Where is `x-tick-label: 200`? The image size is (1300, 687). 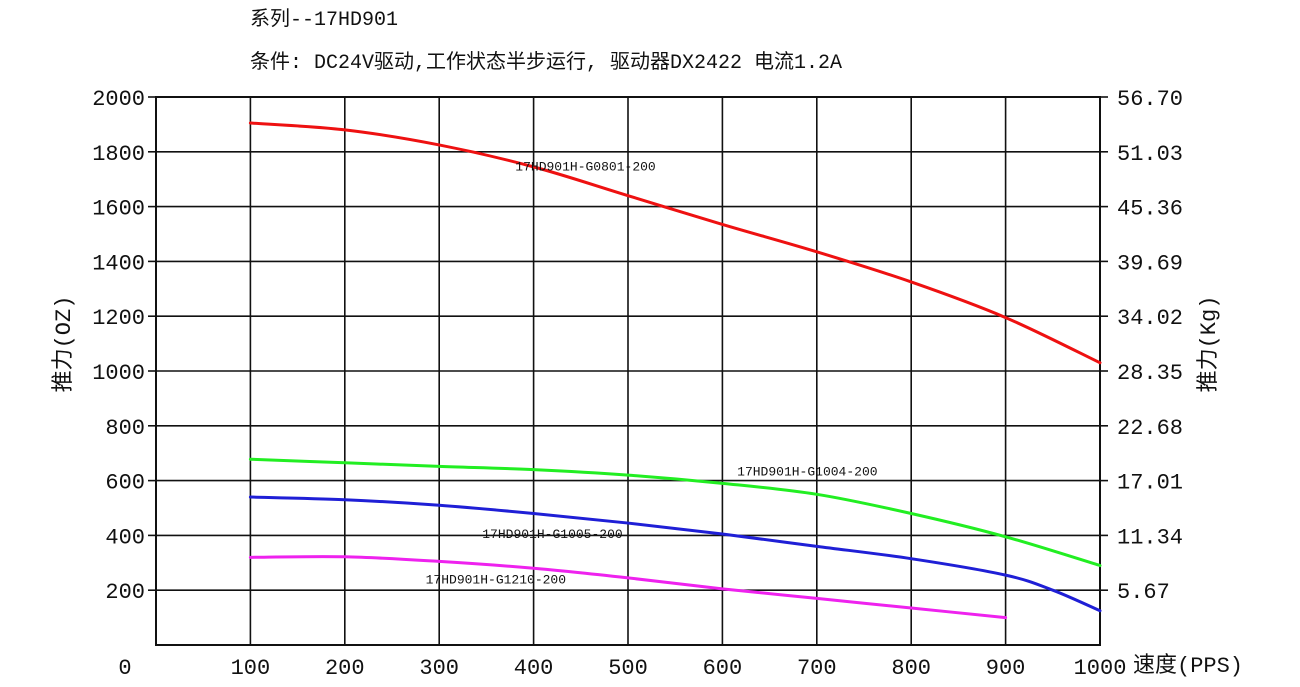 x-tick-label: 200 is located at coordinates (345, 668).